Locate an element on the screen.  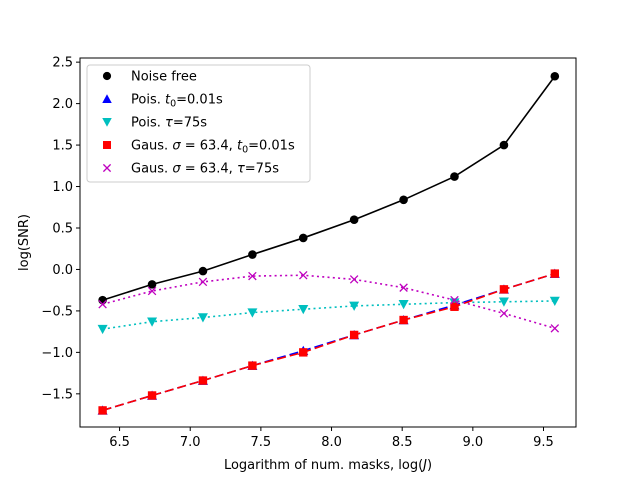
x-label-prefix: Logarithm of num. masks, log( is located at coordinates (323, 465).